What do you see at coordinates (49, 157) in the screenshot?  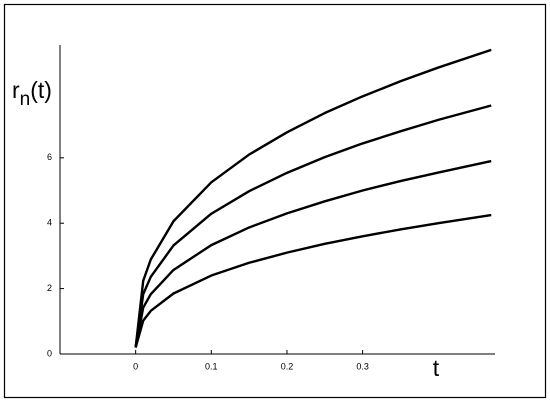 I see `y-tick-label: 6` at bounding box center [49, 157].